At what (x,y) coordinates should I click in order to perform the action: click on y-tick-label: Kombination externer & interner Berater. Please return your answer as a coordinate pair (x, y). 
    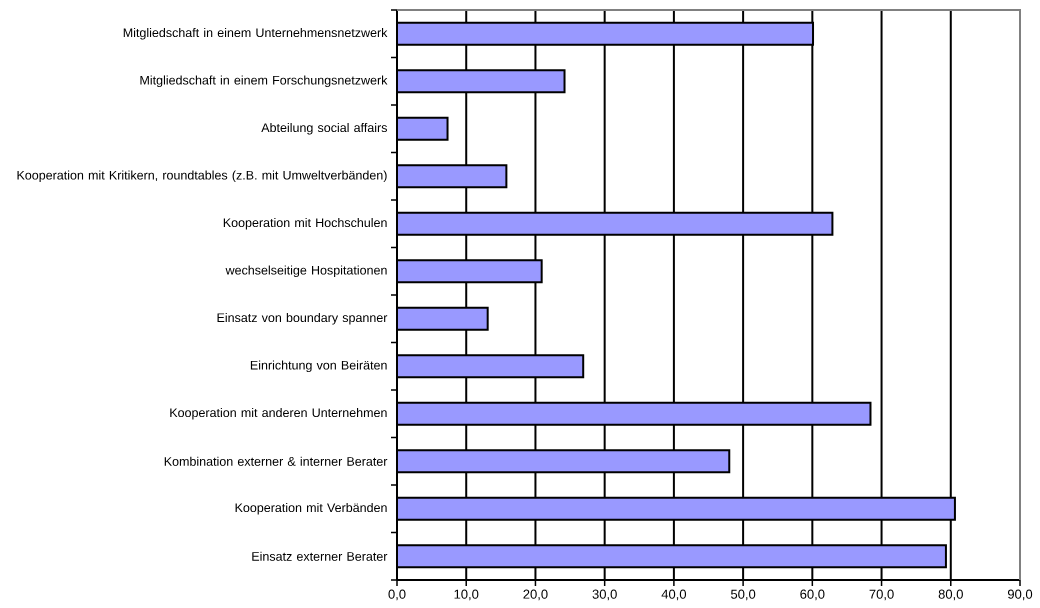
    Looking at the image, I should click on (276, 461).